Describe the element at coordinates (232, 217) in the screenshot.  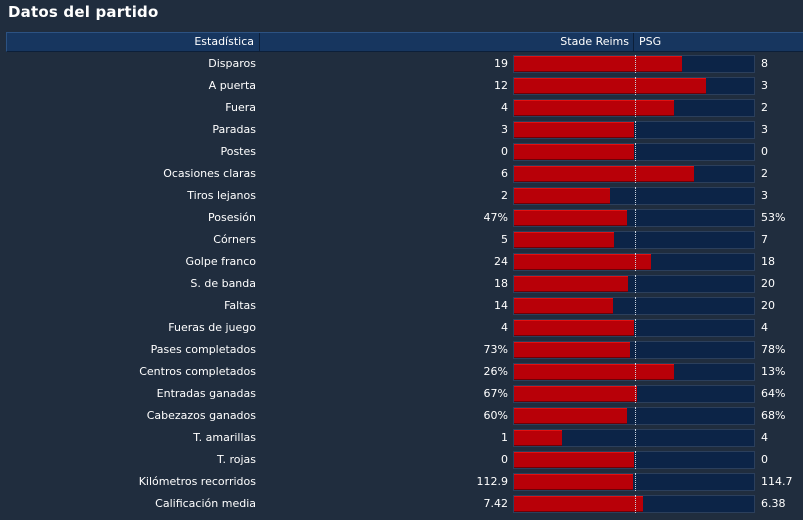
I see `stat-label: Posesión` at that location.